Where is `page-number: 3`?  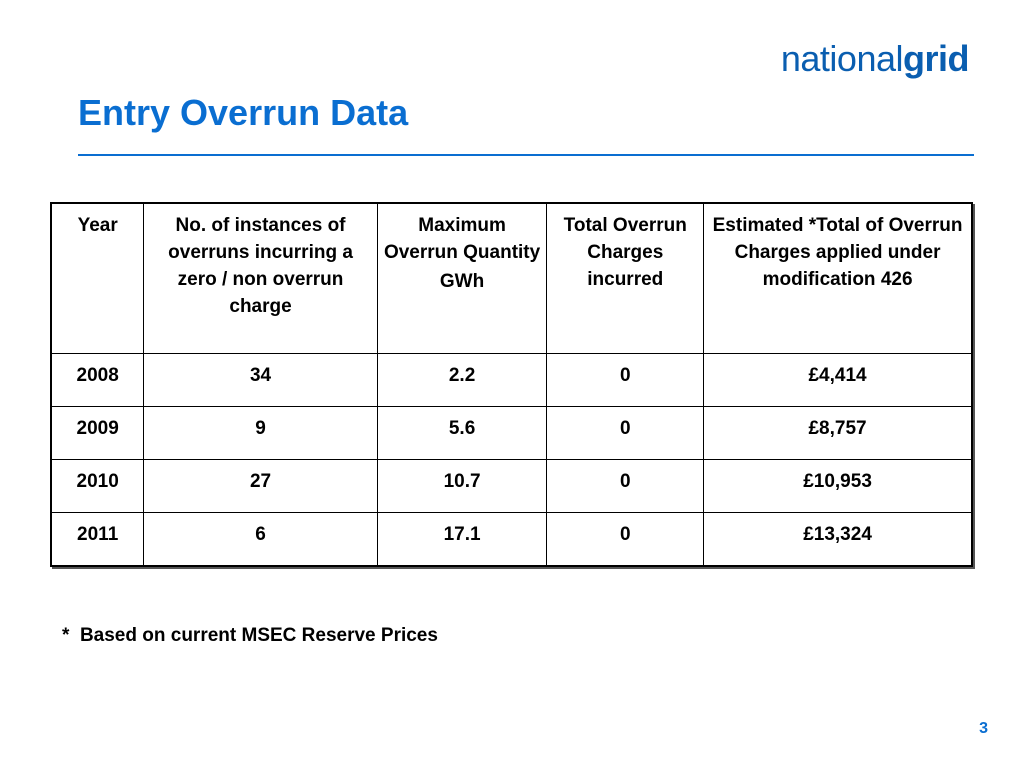 page-number: 3 is located at coordinates (983, 728).